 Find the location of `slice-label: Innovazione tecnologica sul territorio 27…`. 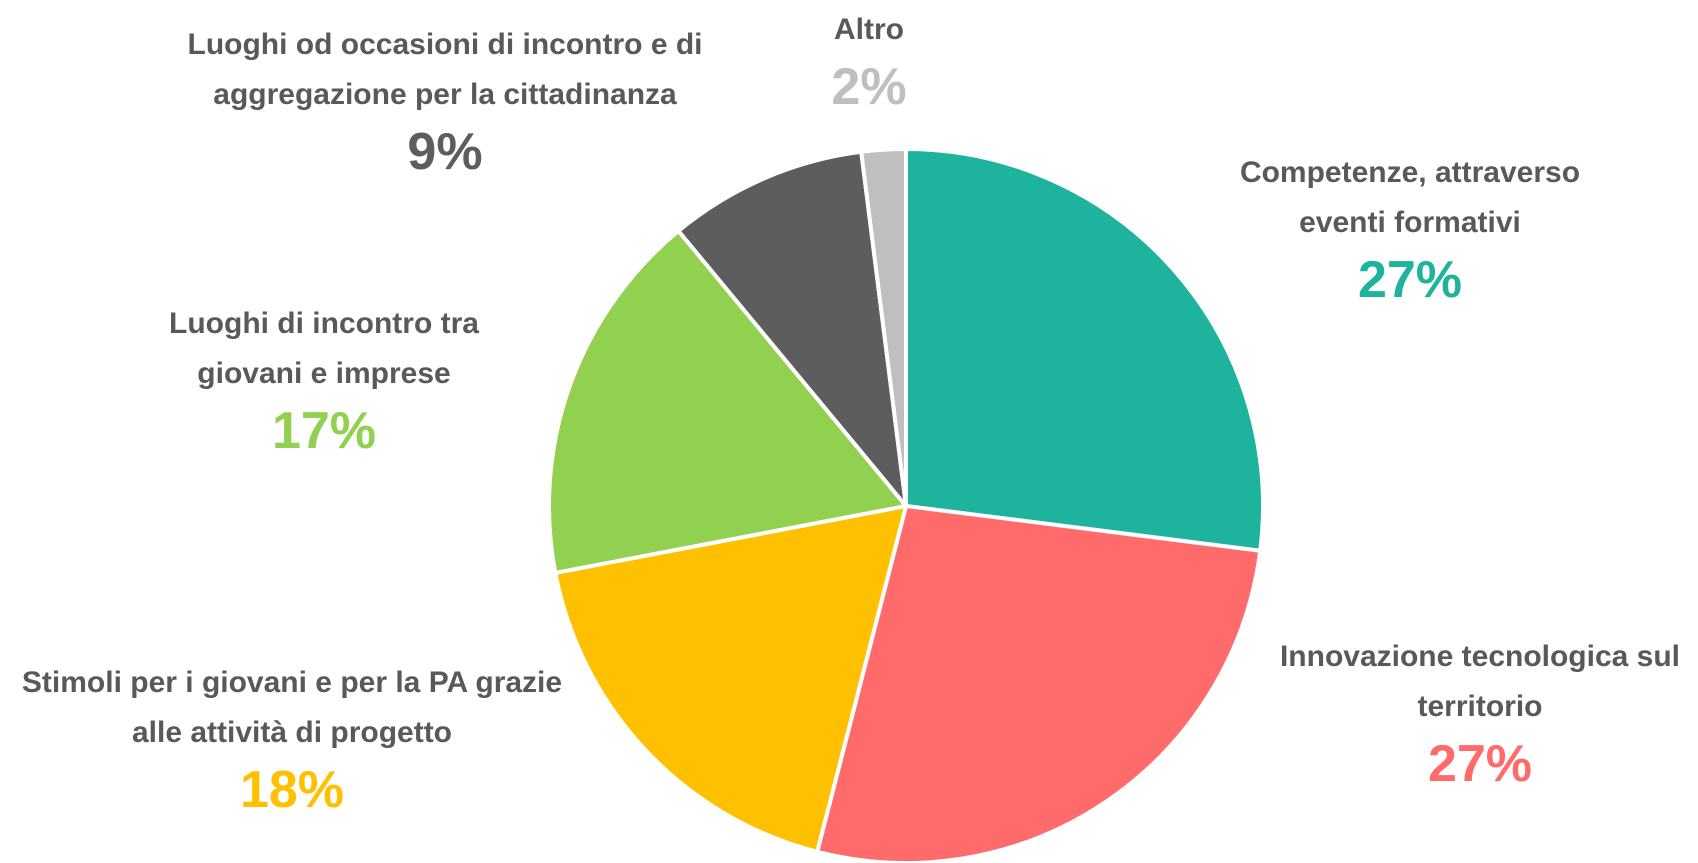

slice-label: Innovazione tecnologica sul territorio 27… is located at coordinates (1480, 714).